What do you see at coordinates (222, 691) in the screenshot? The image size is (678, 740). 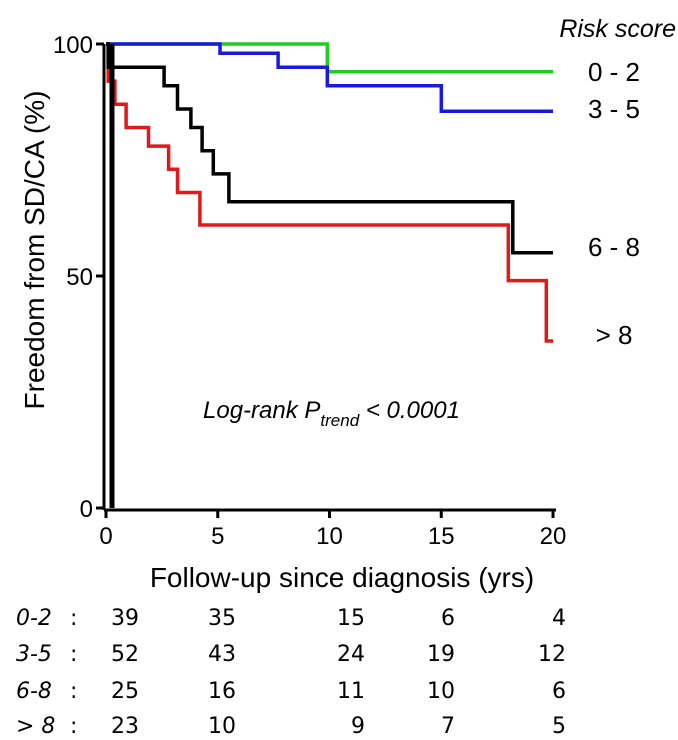 I see `risk-count-cell: 16` at bounding box center [222, 691].